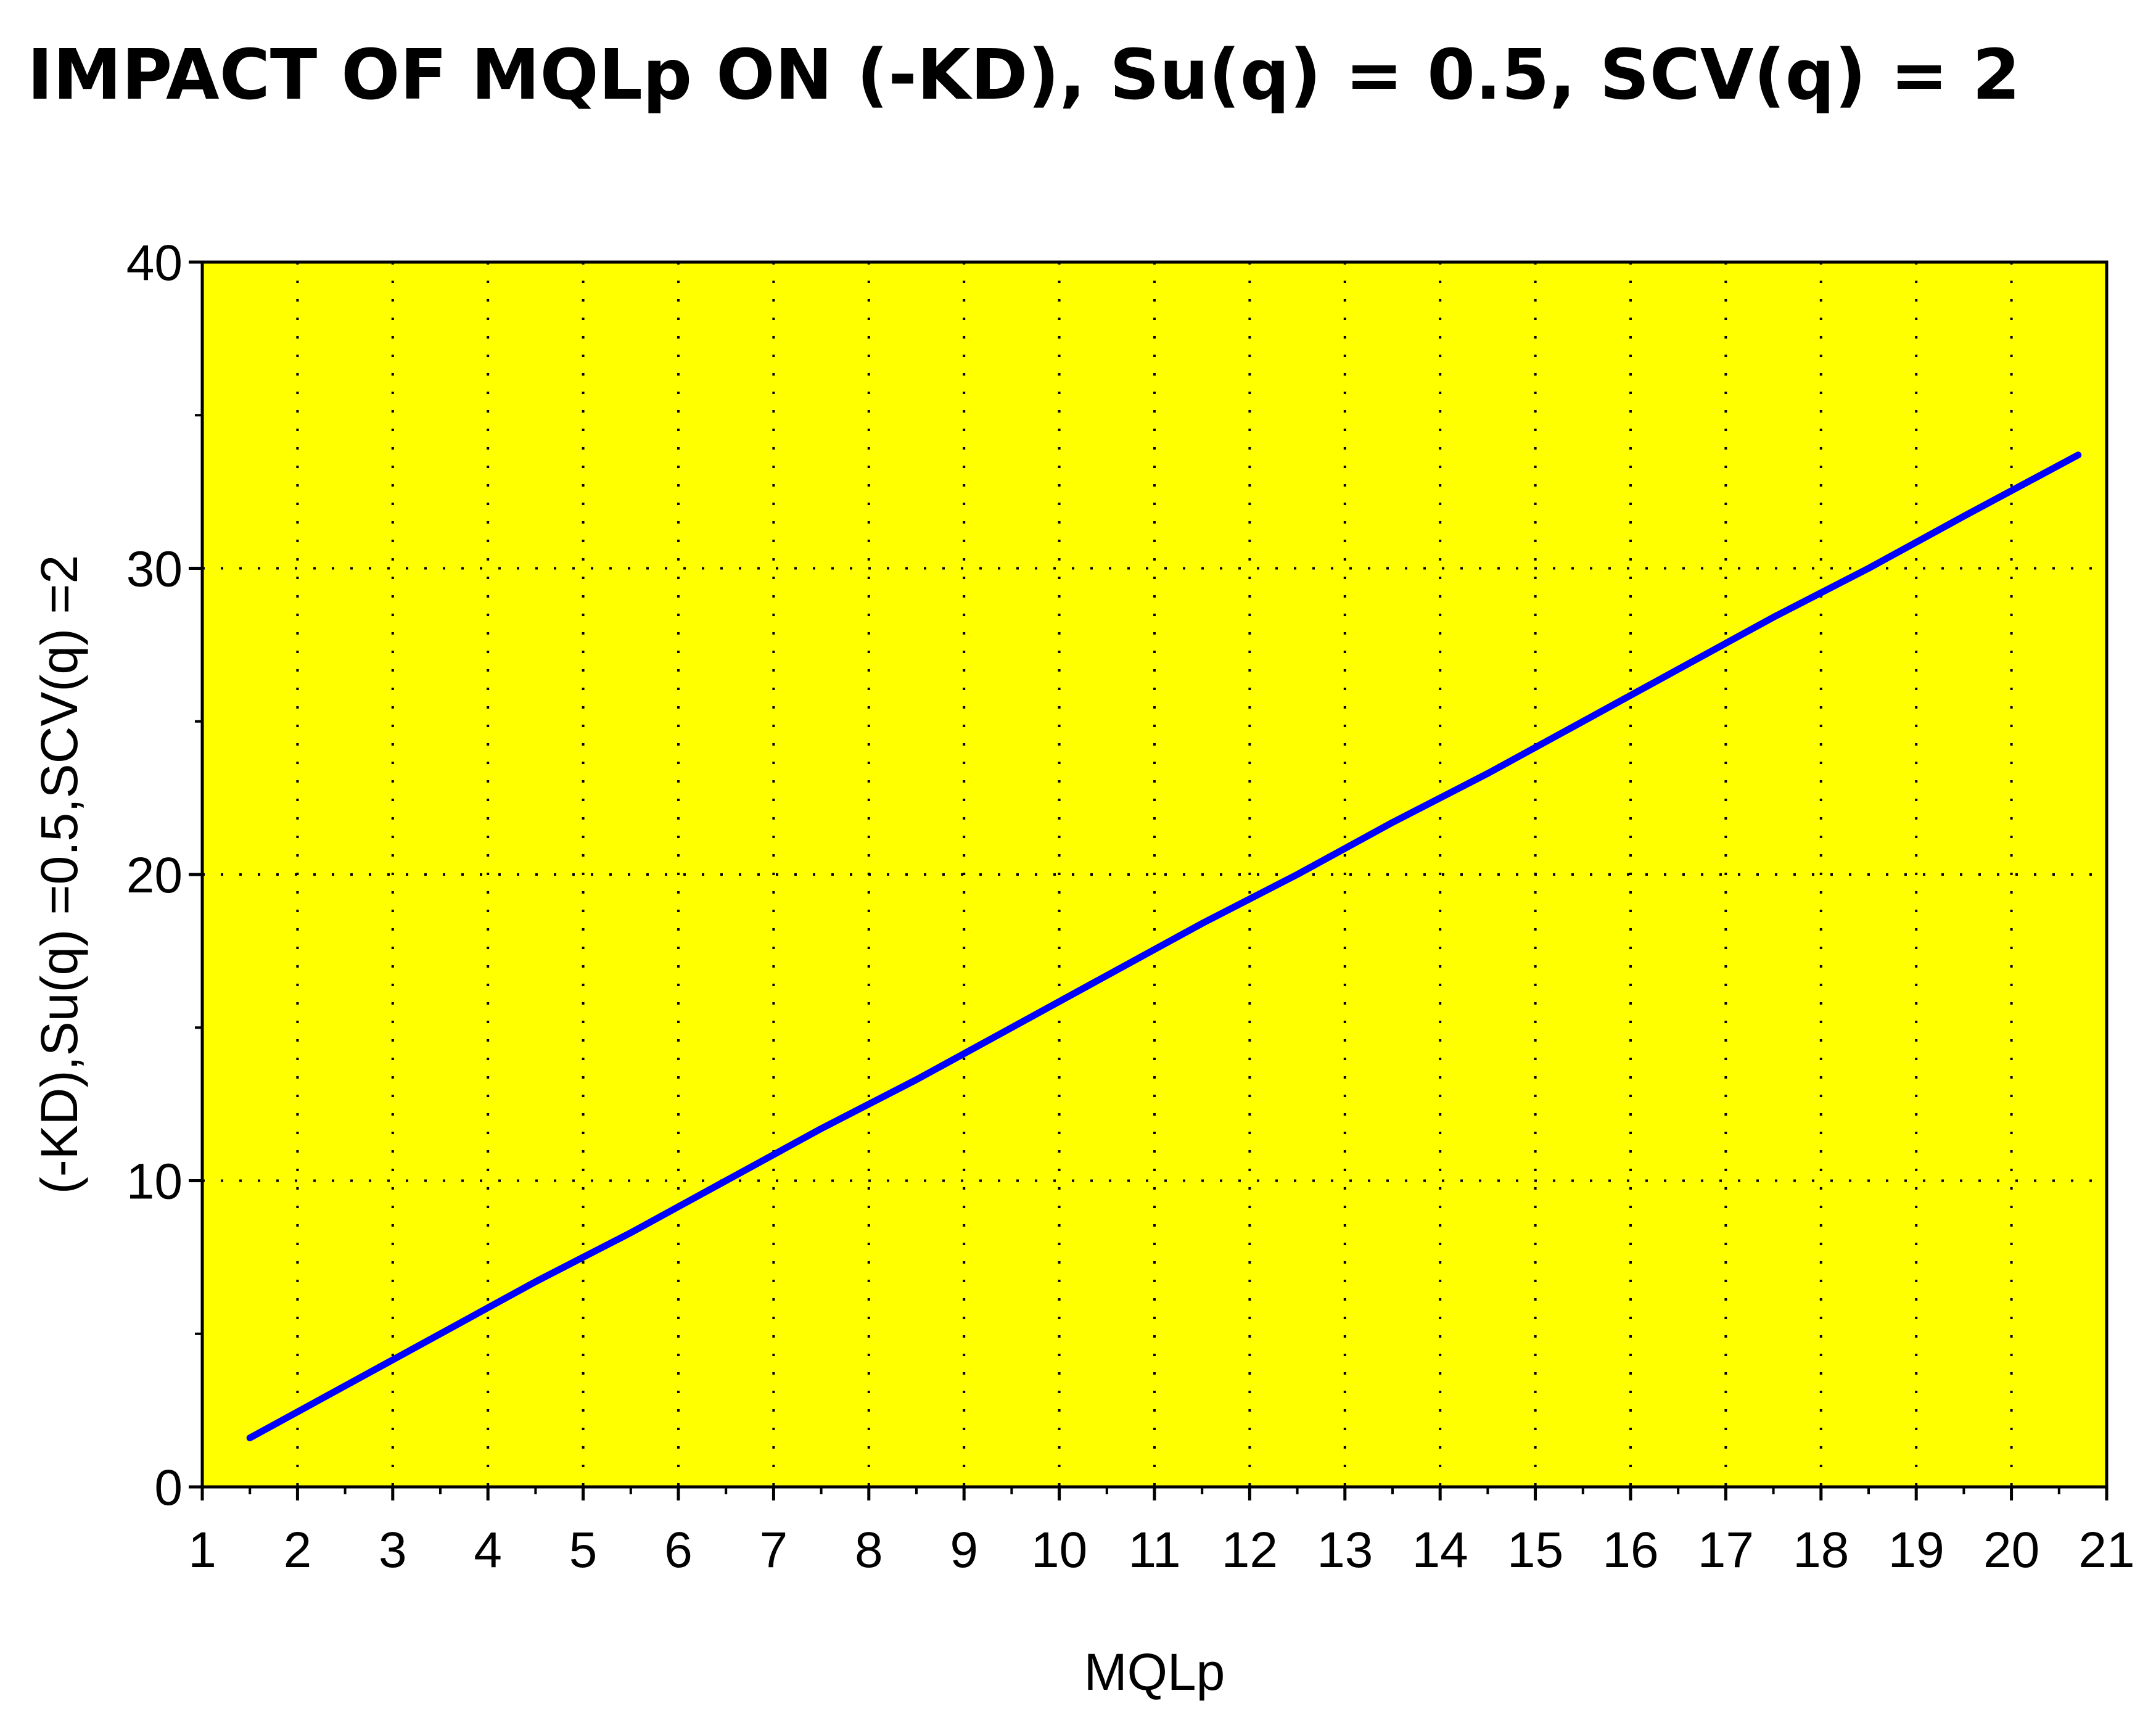 This screenshot has width=2156, height=1712. What do you see at coordinates (154, 569) in the screenshot?
I see `y-tick-label: 30` at bounding box center [154, 569].